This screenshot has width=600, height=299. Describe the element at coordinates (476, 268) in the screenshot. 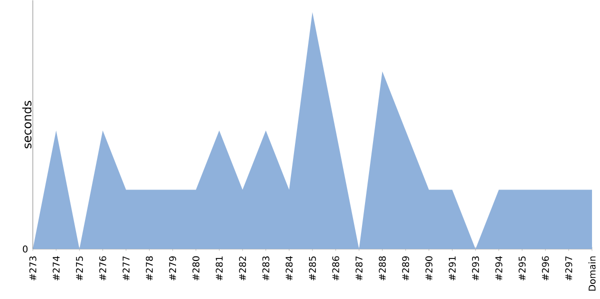

I see `x-tick-label: #293` at that location.